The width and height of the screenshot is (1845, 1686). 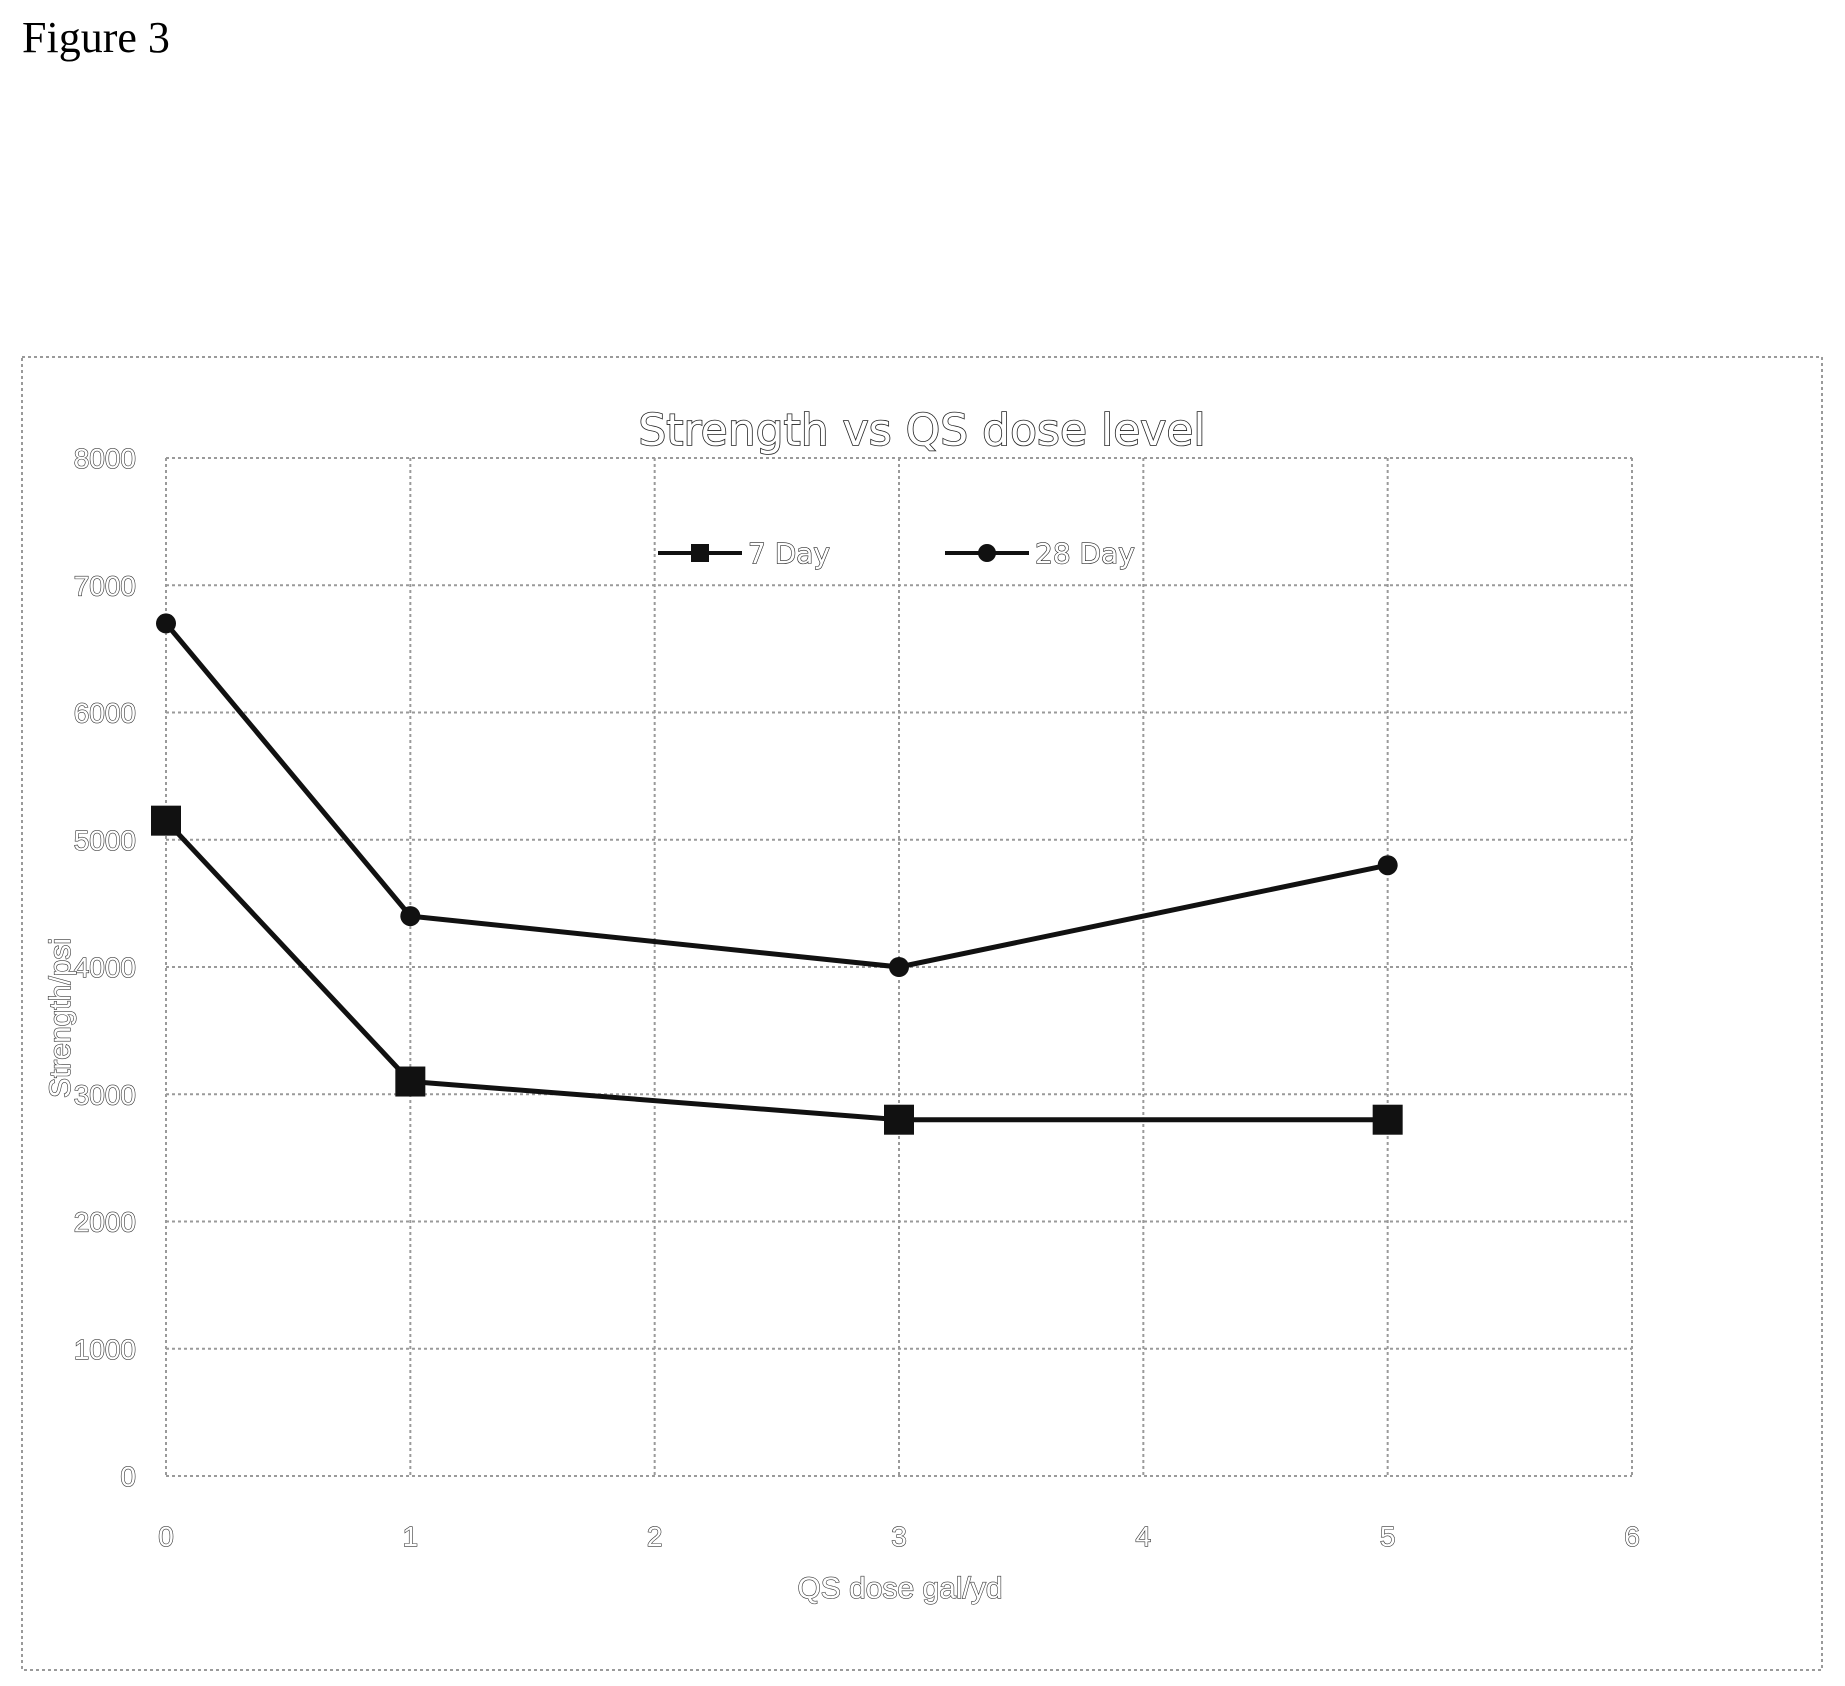 I want to click on figure-label: Figure 3, so click(x=96, y=37).